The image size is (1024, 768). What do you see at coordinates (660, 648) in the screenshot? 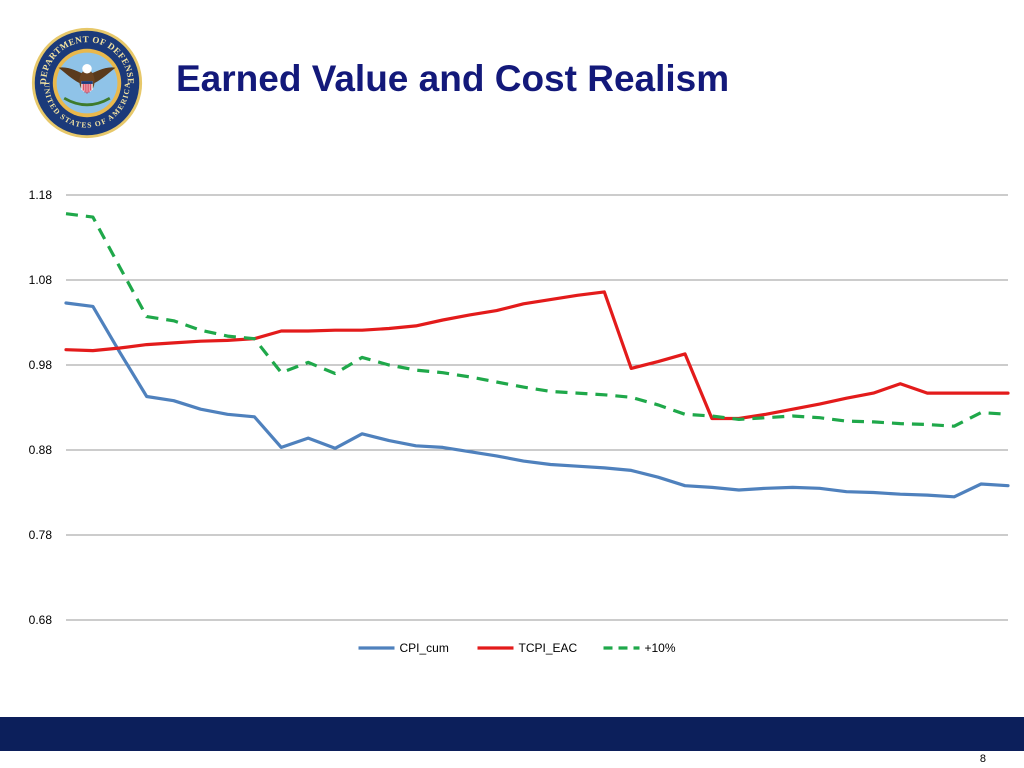
I see `legend-label: +10%` at bounding box center [660, 648].